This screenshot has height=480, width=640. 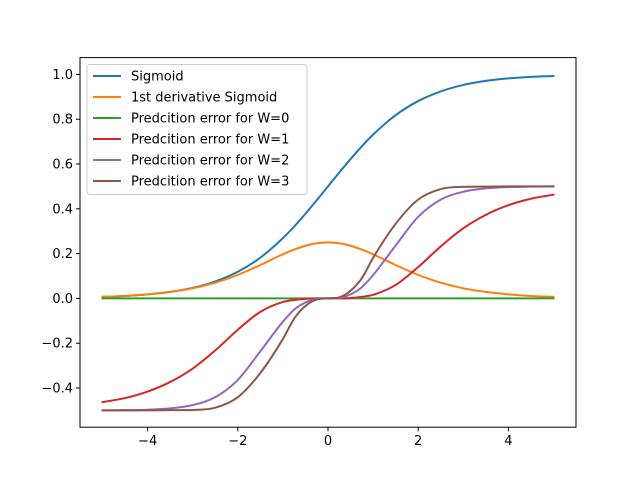 I want to click on x-tick-label: 0, so click(x=328, y=441).